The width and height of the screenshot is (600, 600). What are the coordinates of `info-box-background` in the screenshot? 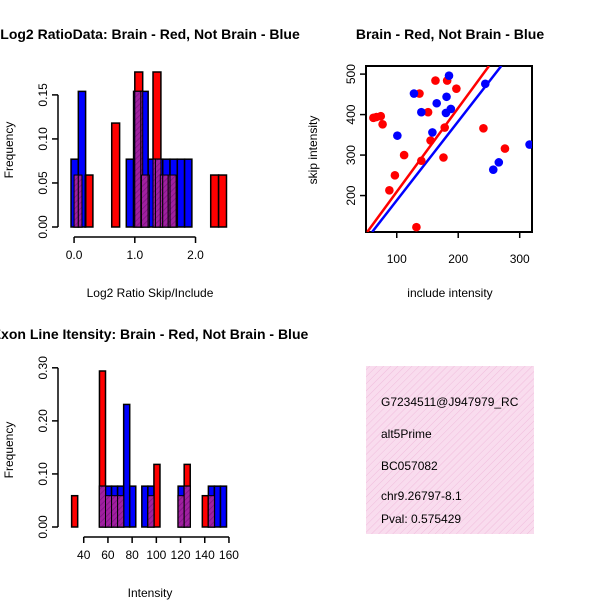 It's located at (450, 450).